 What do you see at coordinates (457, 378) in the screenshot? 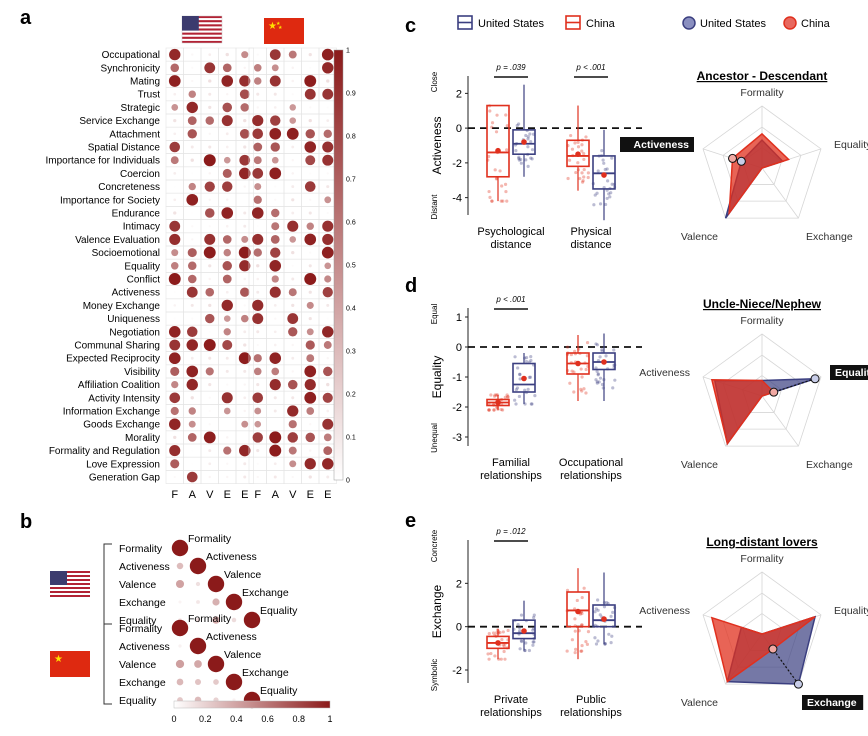
I see `y-tick-label: -1` at bounding box center [457, 378].